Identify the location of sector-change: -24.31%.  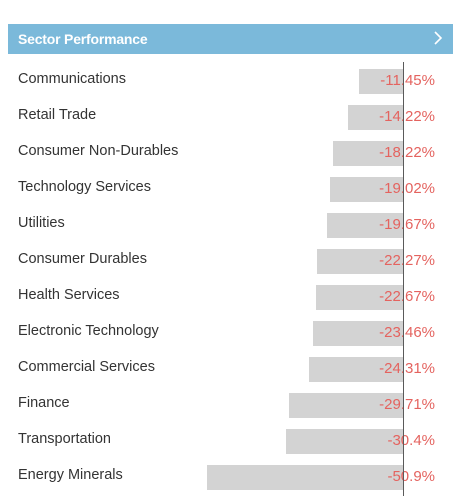
(407, 368).